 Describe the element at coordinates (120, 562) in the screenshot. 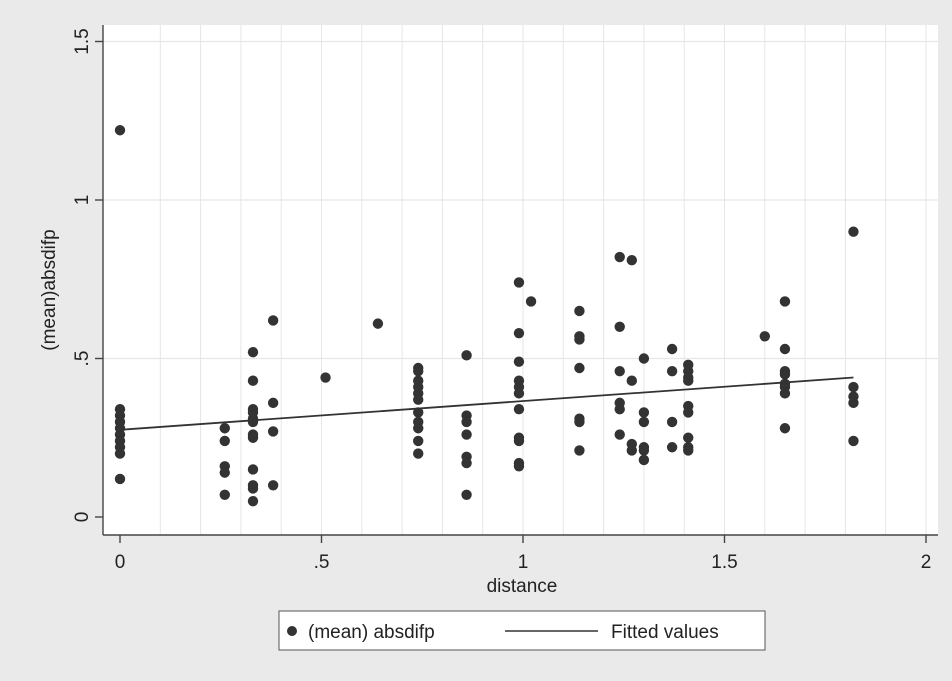

I see `x-tick-label: 0` at that location.